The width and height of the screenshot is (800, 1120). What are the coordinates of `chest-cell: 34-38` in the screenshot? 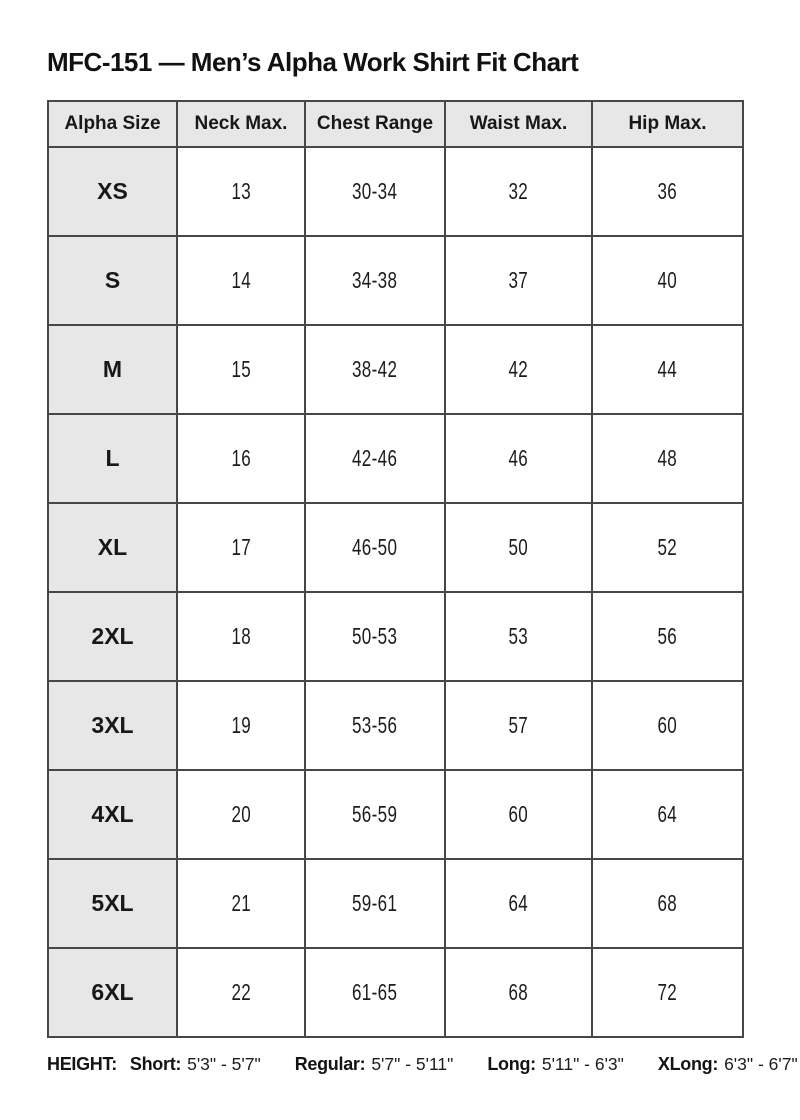 It's located at (375, 281).